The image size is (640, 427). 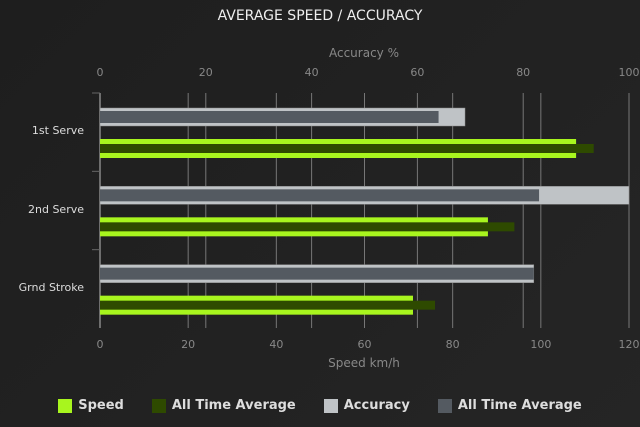 I want to click on legend-item: Speed, so click(x=91, y=405).